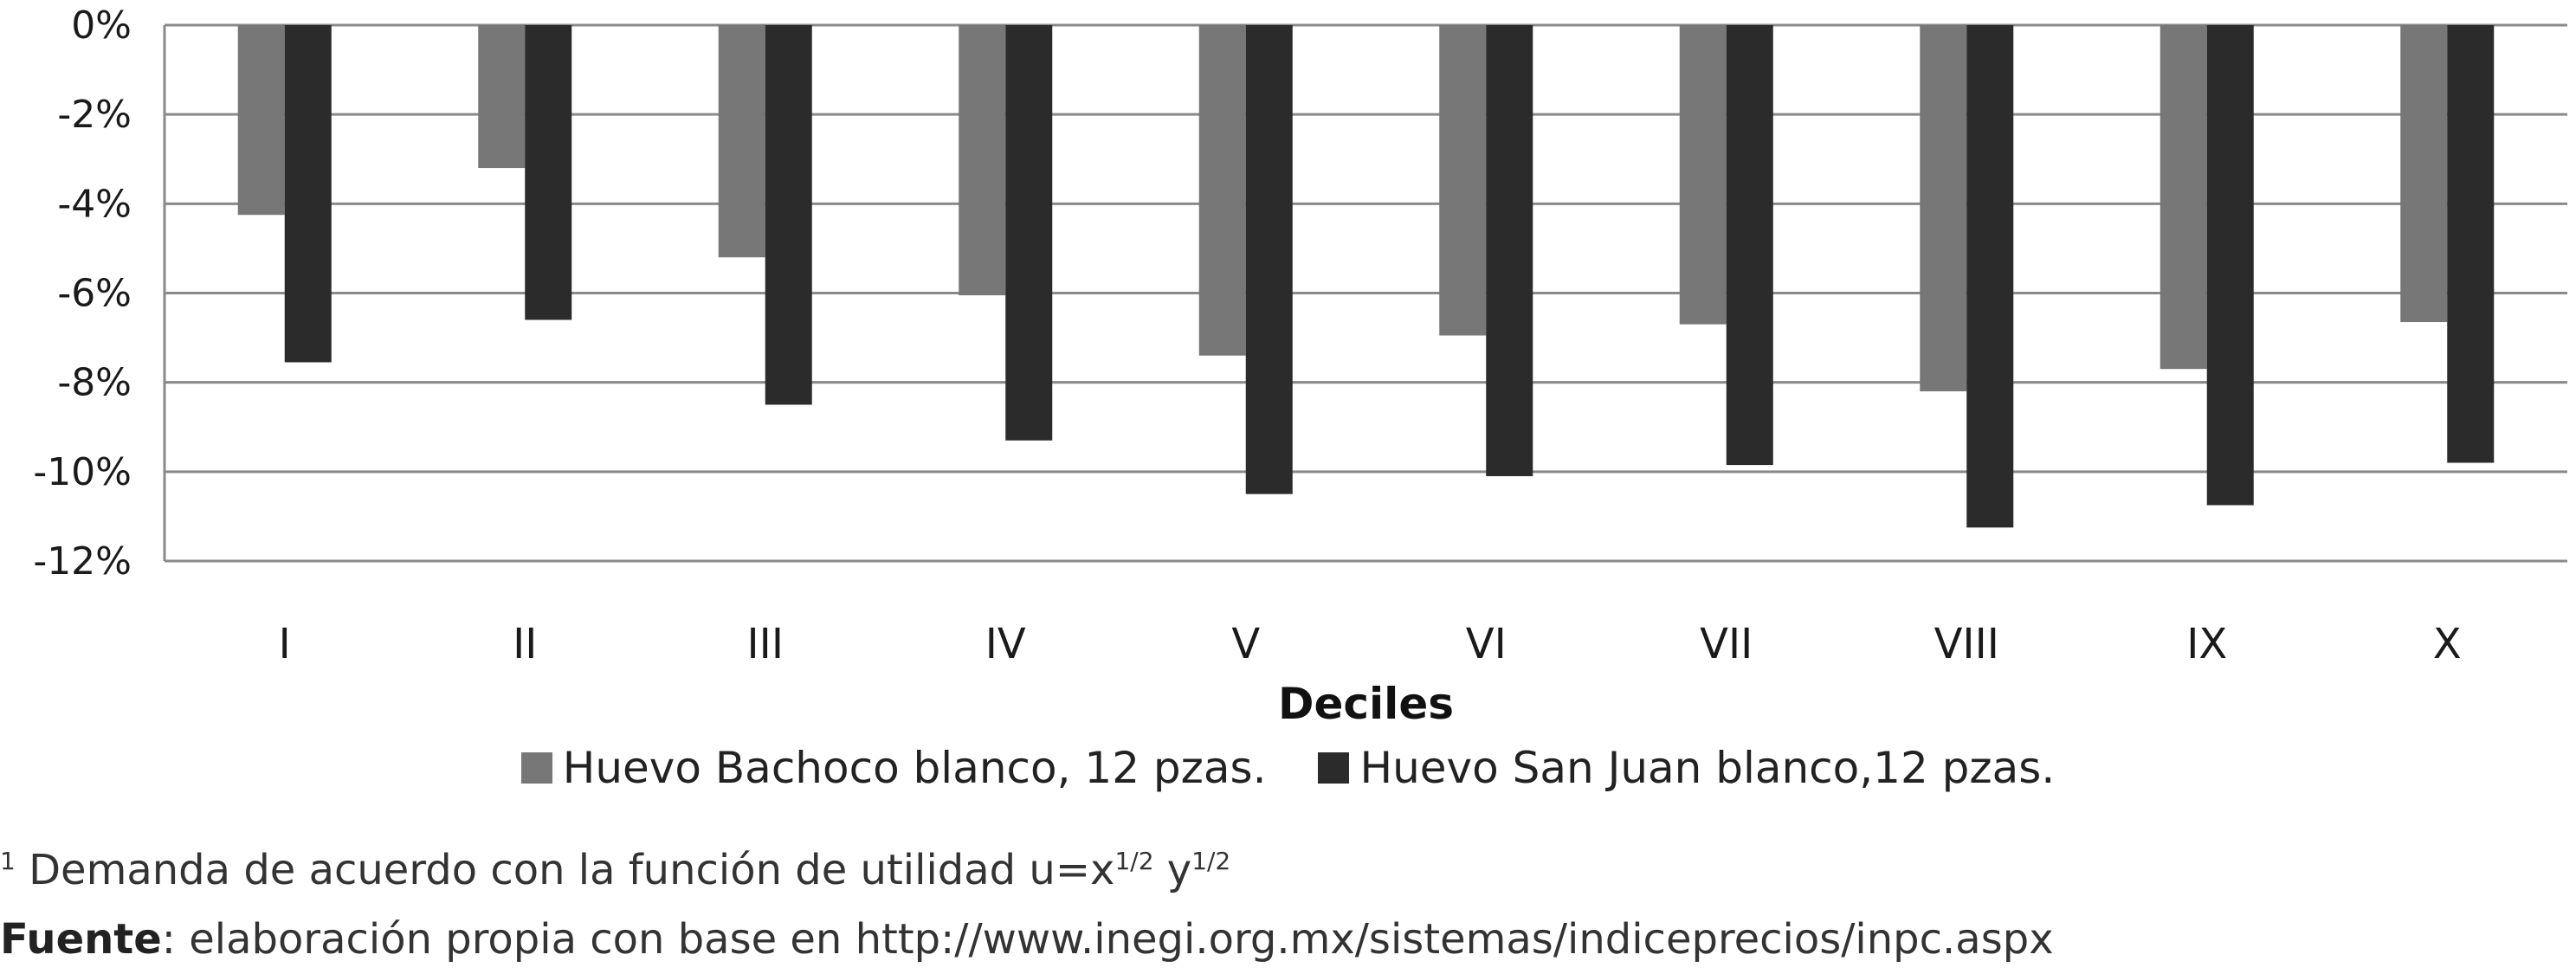  I want to click on y-tick-label: -4%, so click(94, 204).